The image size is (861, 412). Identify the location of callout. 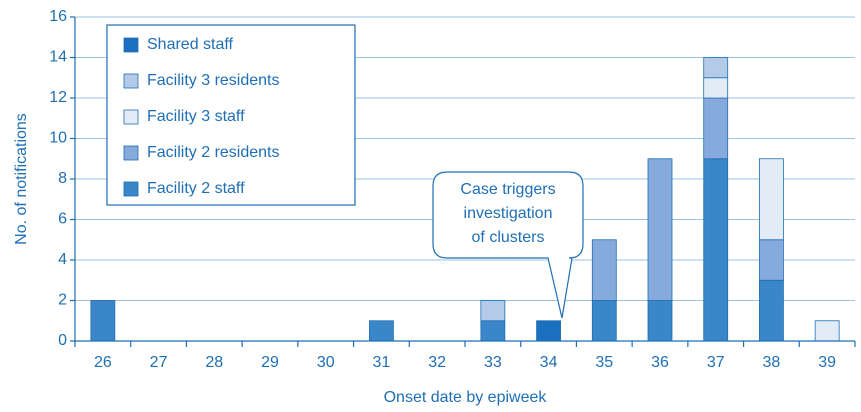
(508, 245).